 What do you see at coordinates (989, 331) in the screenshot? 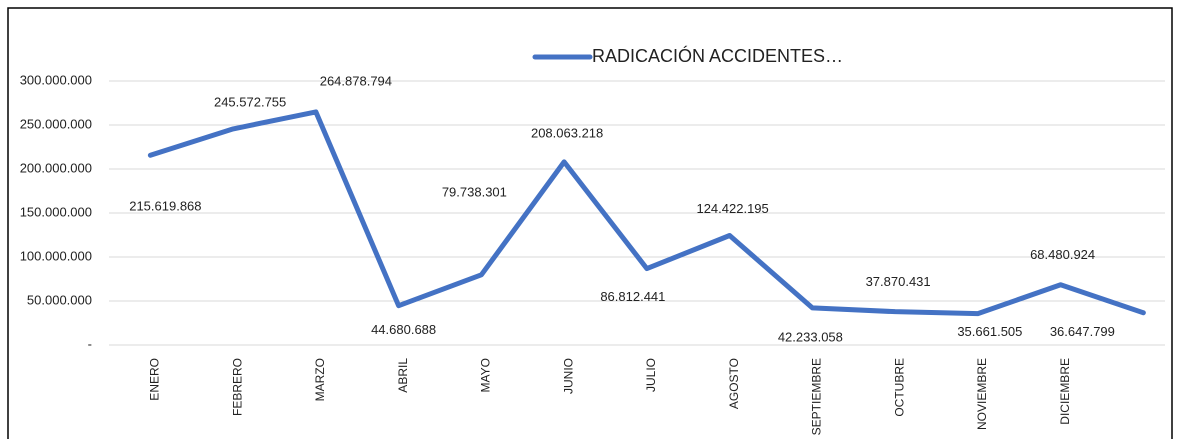
I see `data-label: 35.661.505` at bounding box center [989, 331].